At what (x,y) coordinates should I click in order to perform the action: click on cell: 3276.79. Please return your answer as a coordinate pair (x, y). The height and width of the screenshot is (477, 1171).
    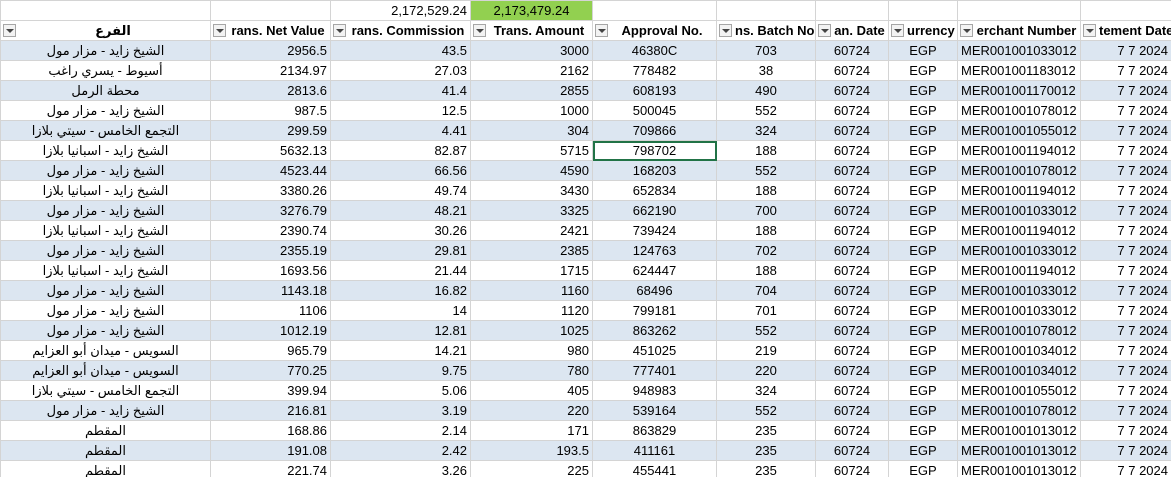
    Looking at the image, I should click on (270, 210).